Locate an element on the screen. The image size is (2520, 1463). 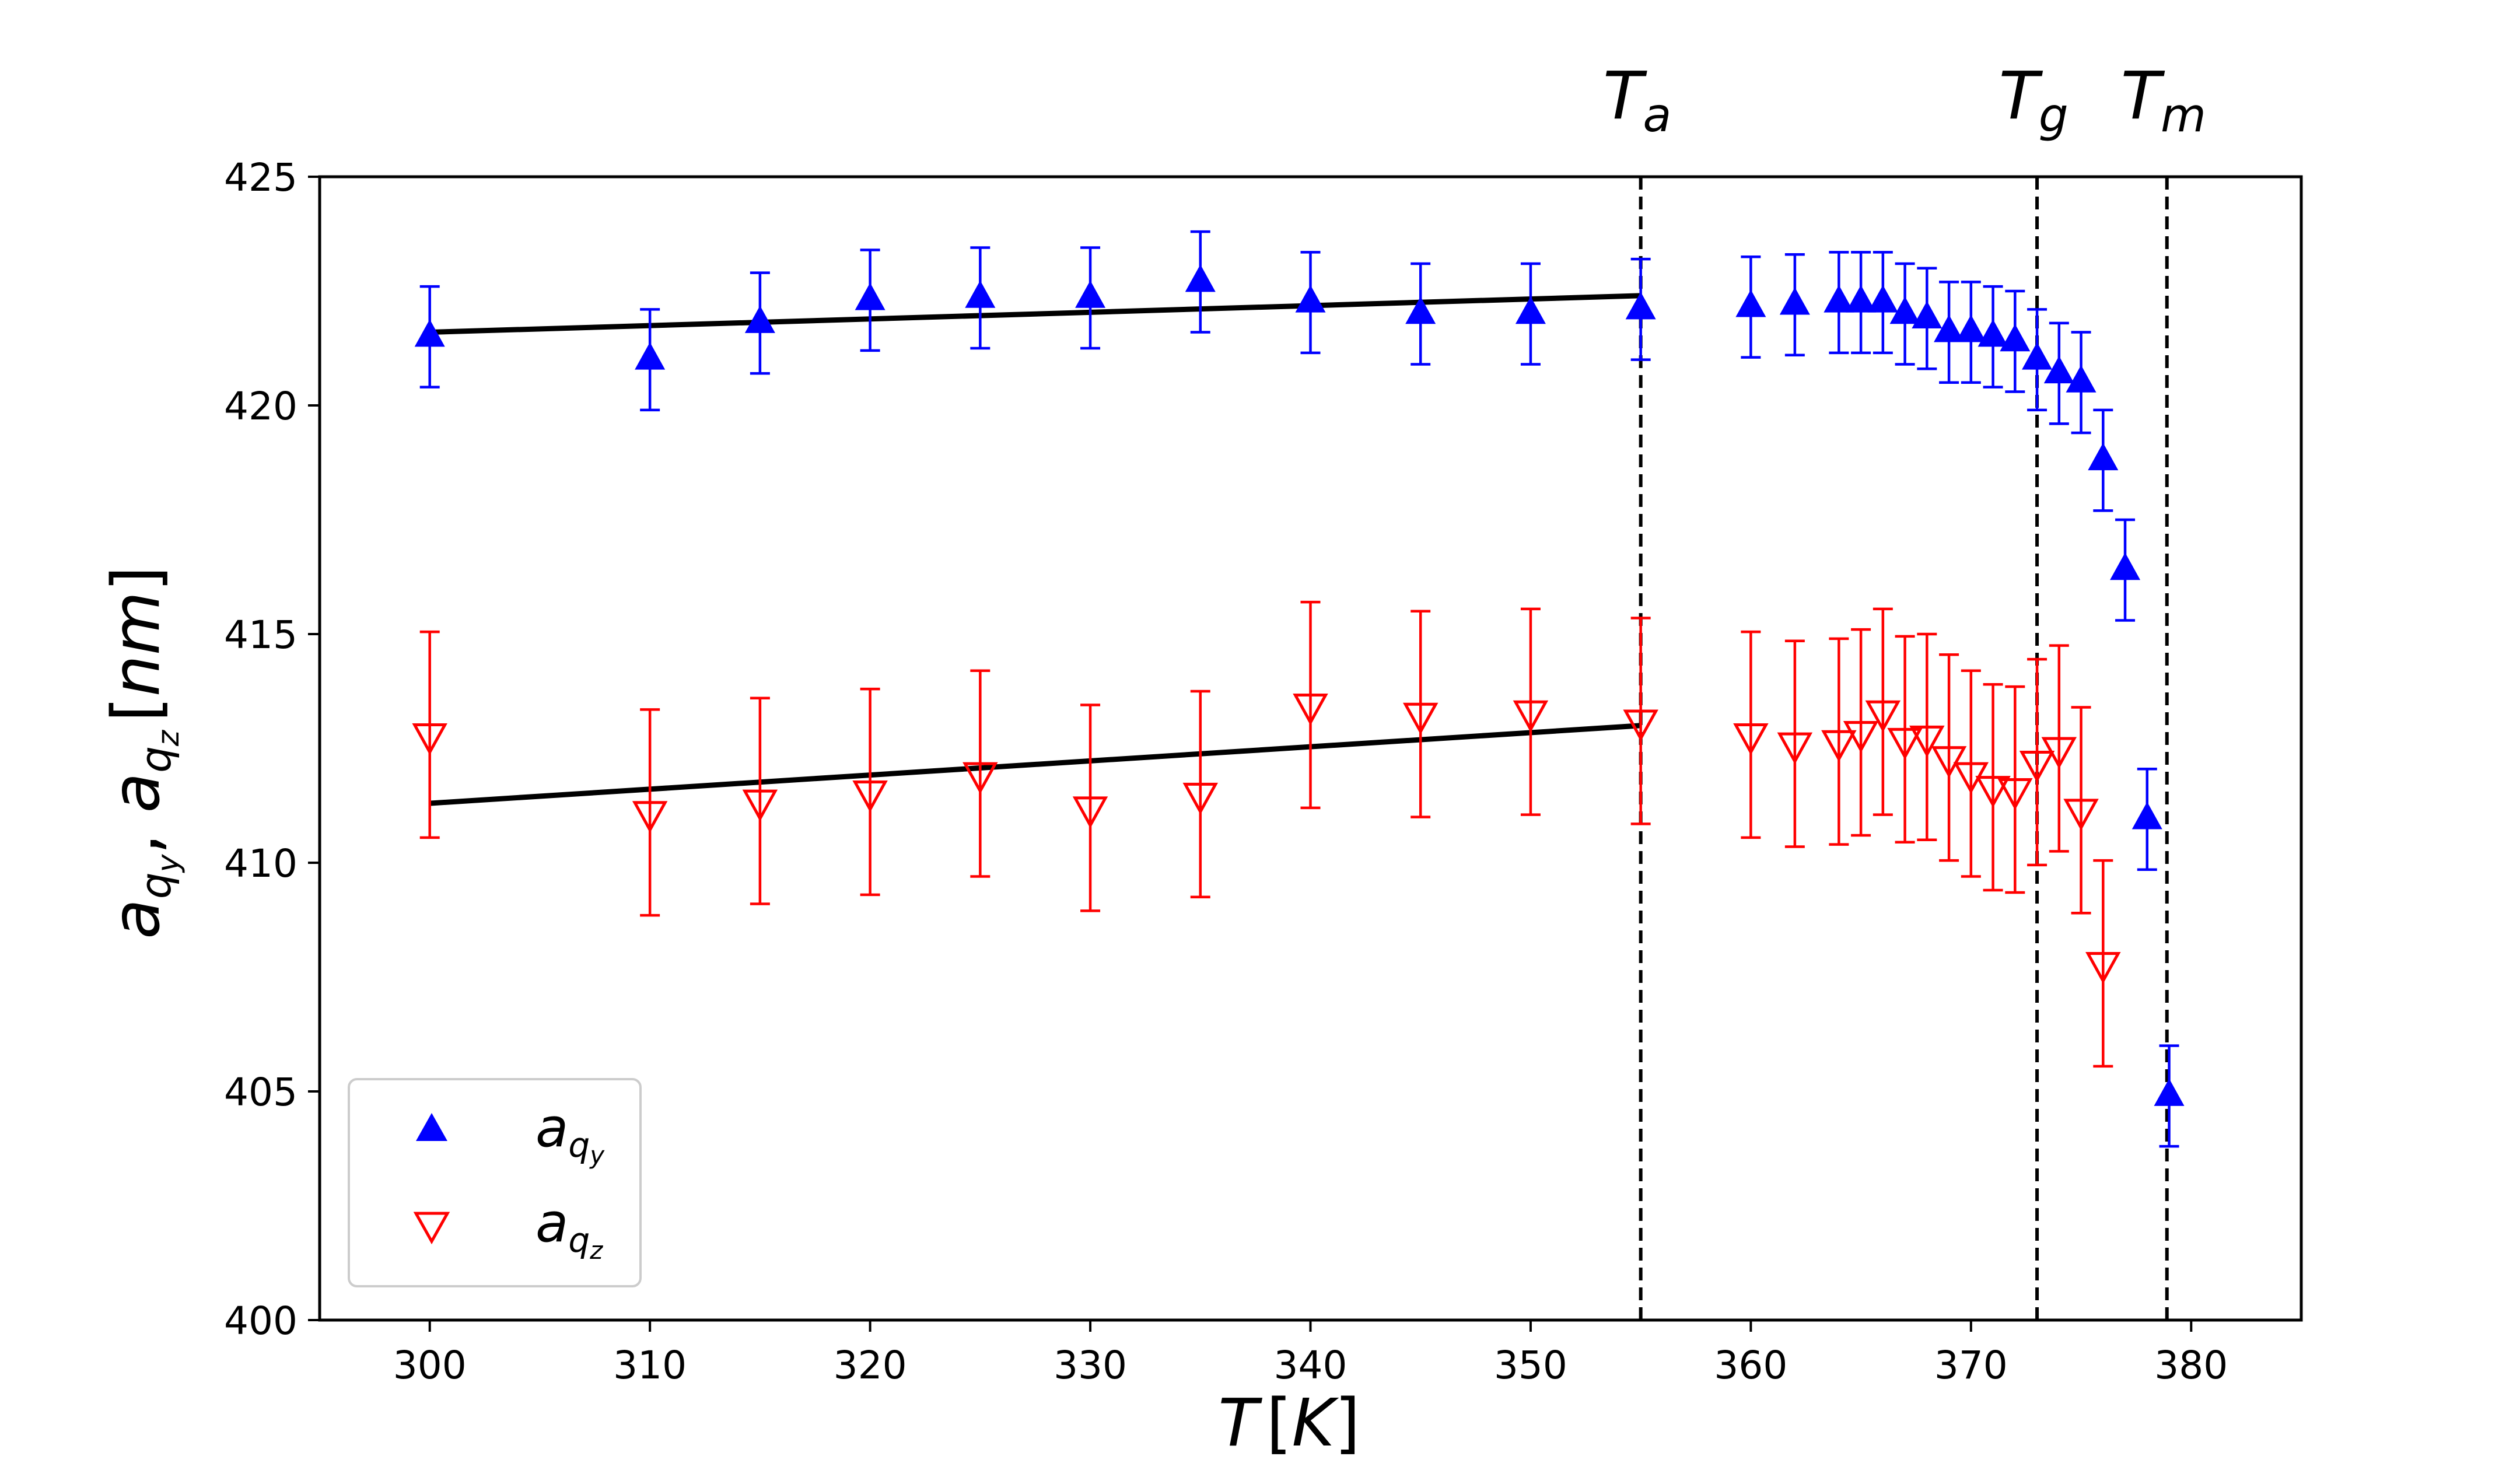
y-tick-label: 405 is located at coordinates (261, 1092).